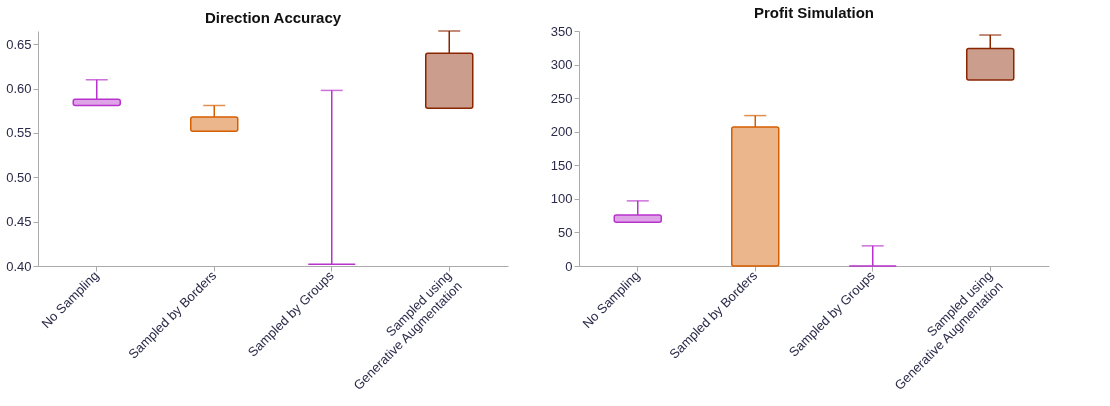 The image size is (1110, 406). What do you see at coordinates (569, 266) in the screenshot?
I see `y-tick-label: 0` at bounding box center [569, 266].